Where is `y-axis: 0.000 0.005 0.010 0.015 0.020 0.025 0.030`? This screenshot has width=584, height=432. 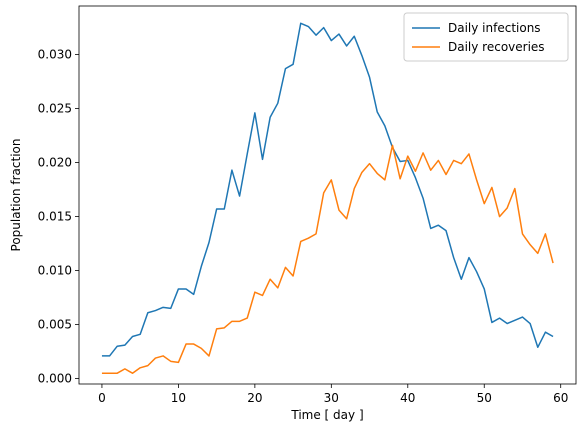 y-axis: 0.000 0.005 0.010 0.015 0.020 0.025 0.030 is located at coordinates (58, 217).